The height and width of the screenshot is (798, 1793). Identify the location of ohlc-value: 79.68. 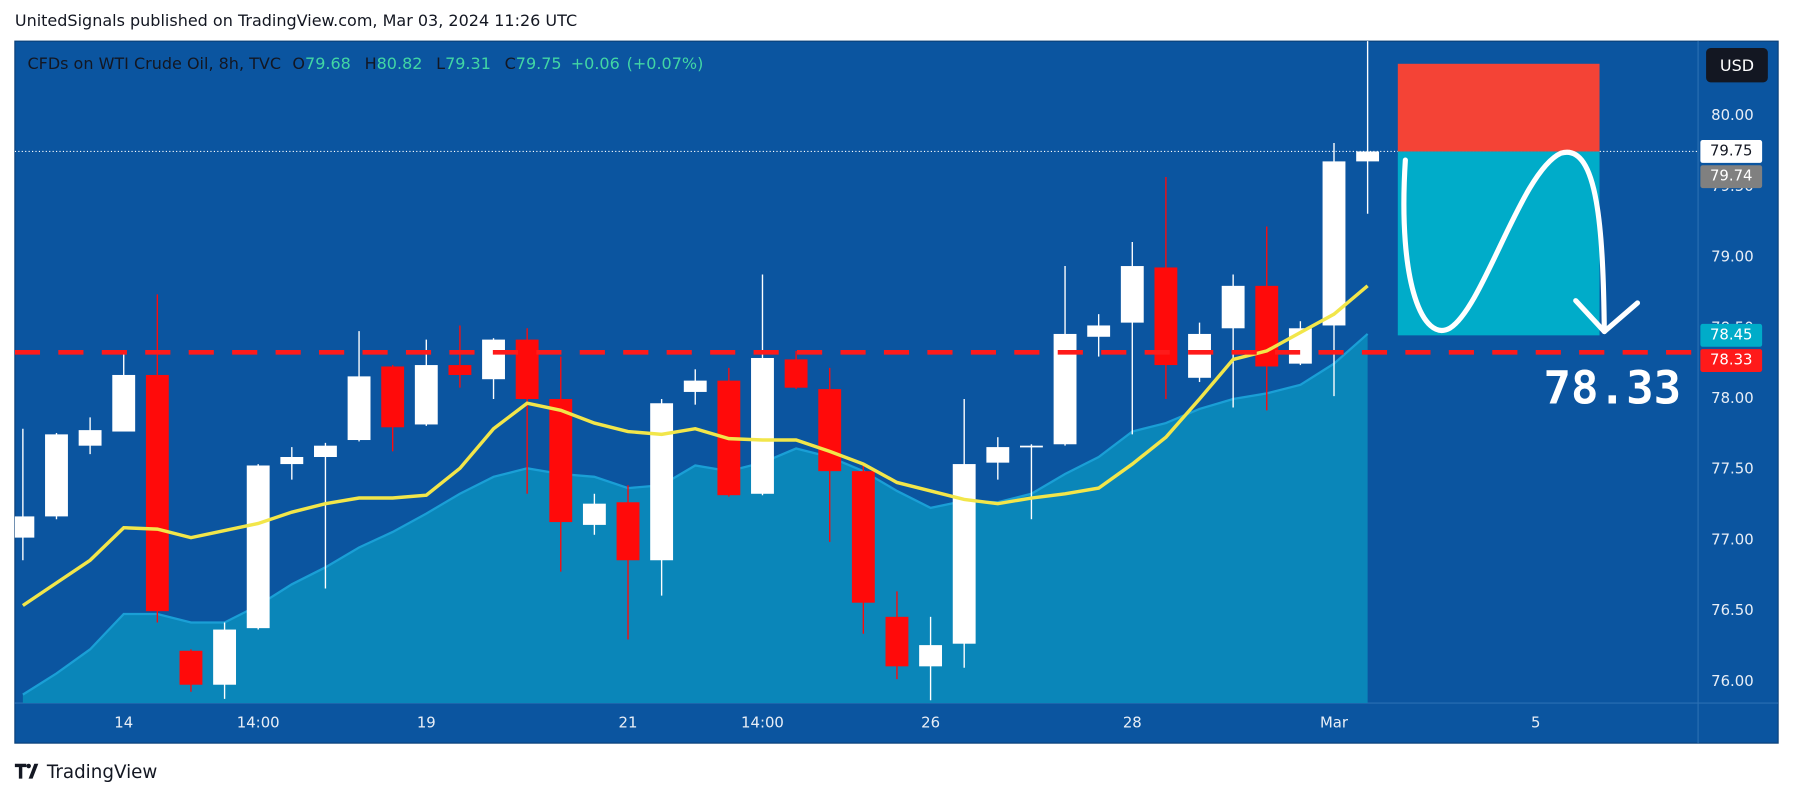
(328, 63).